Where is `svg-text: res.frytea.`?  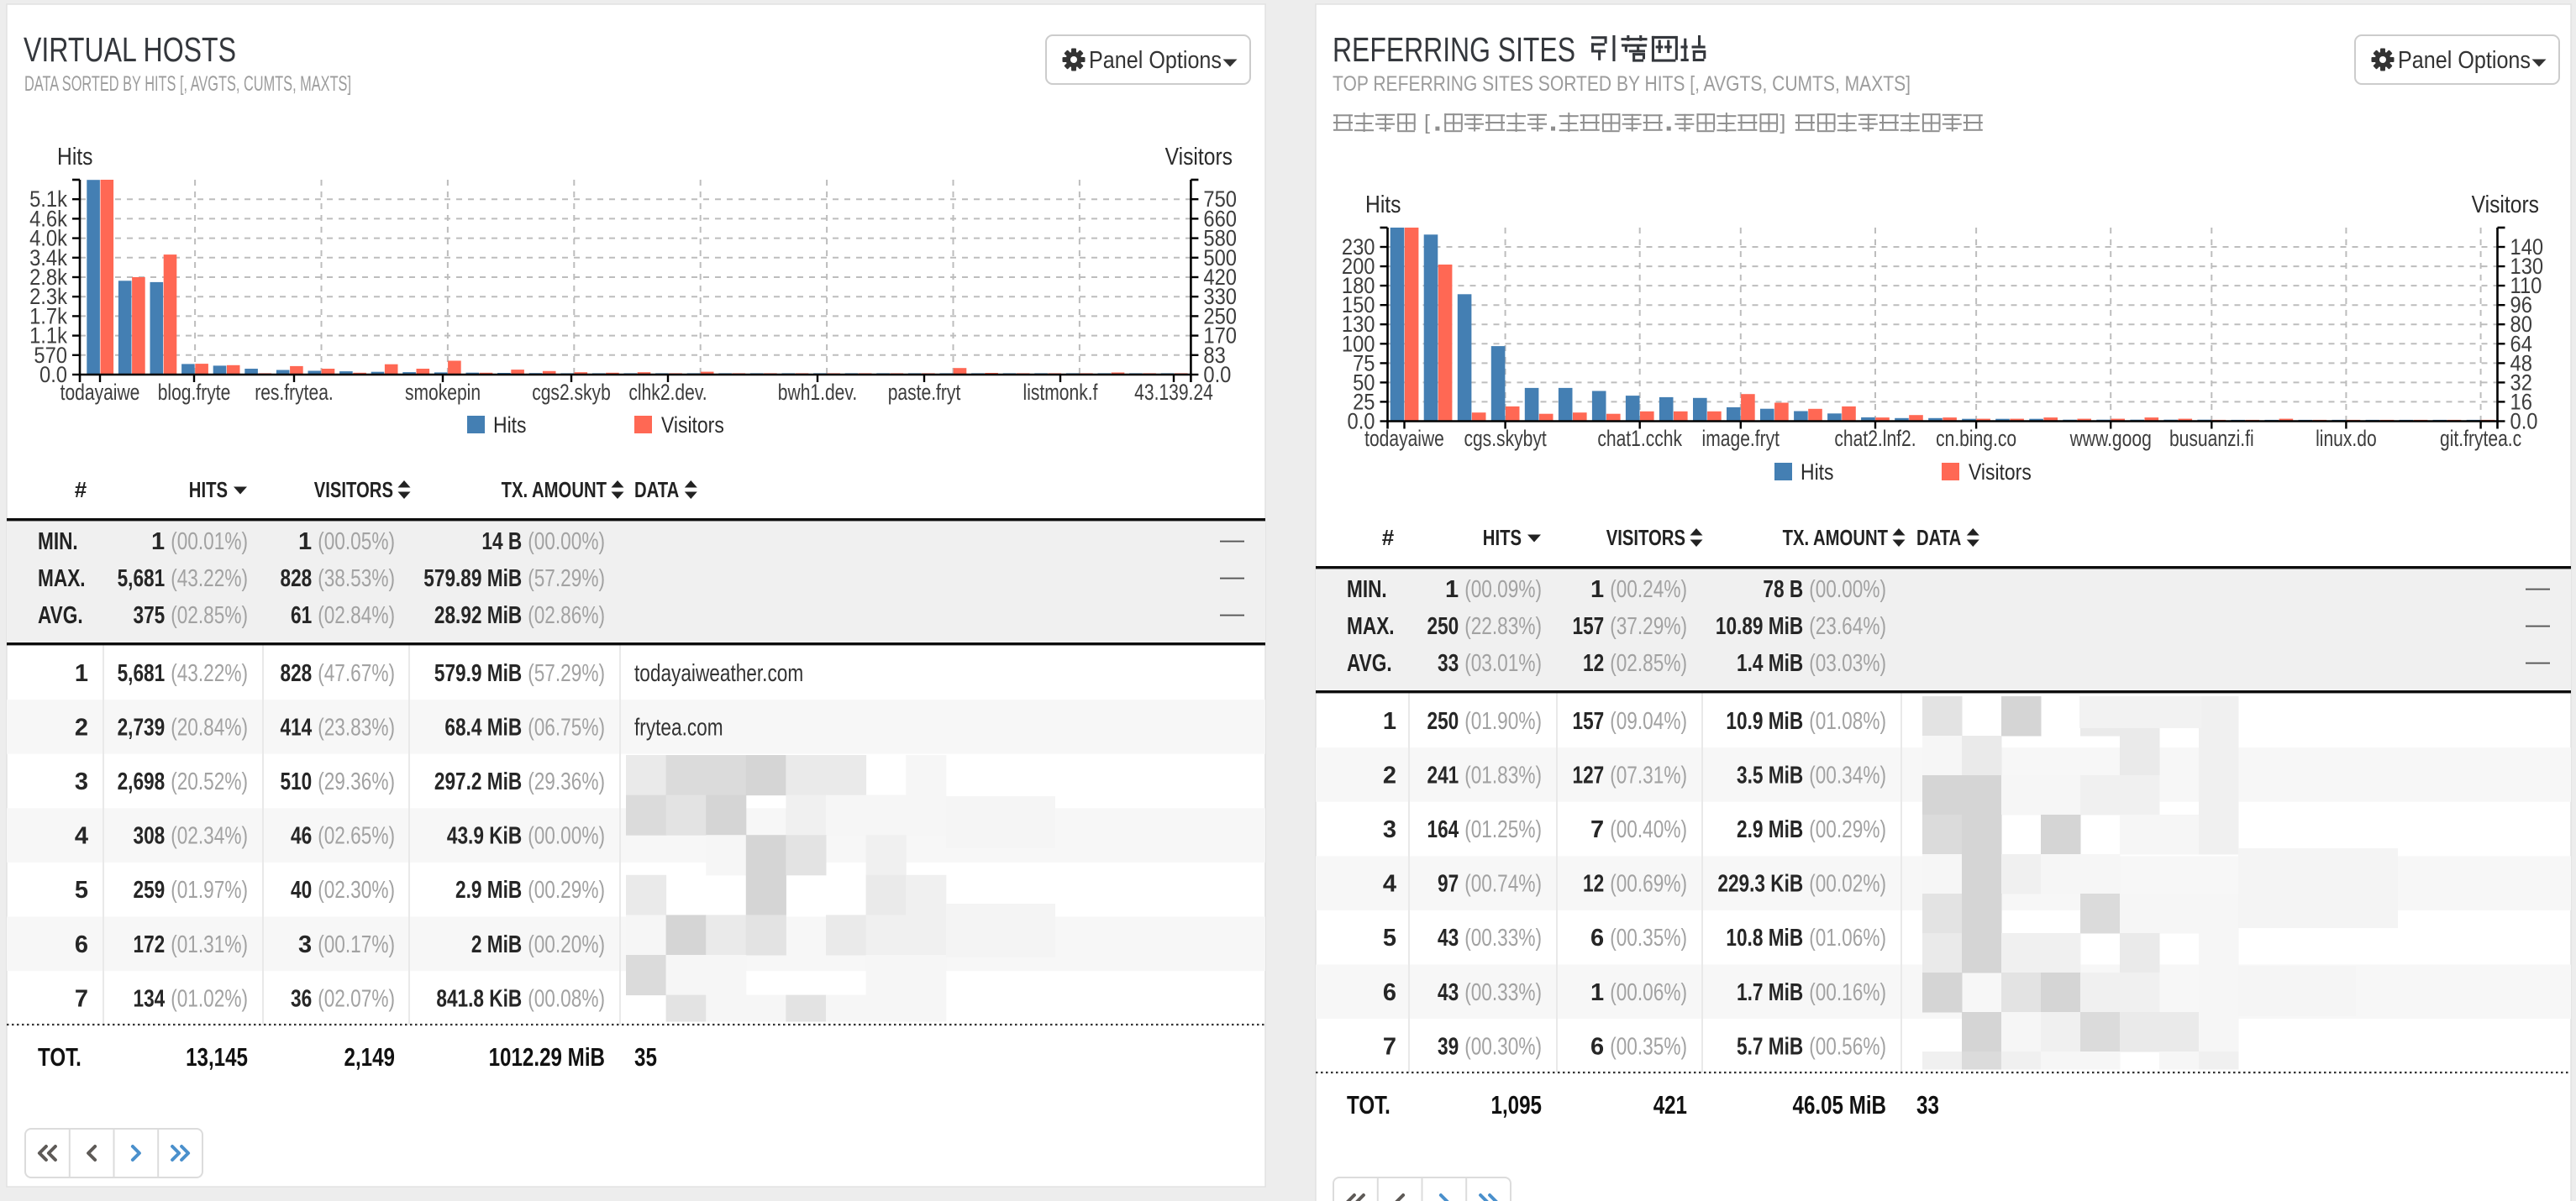
svg-text: res.frytea. is located at coordinates (294, 393).